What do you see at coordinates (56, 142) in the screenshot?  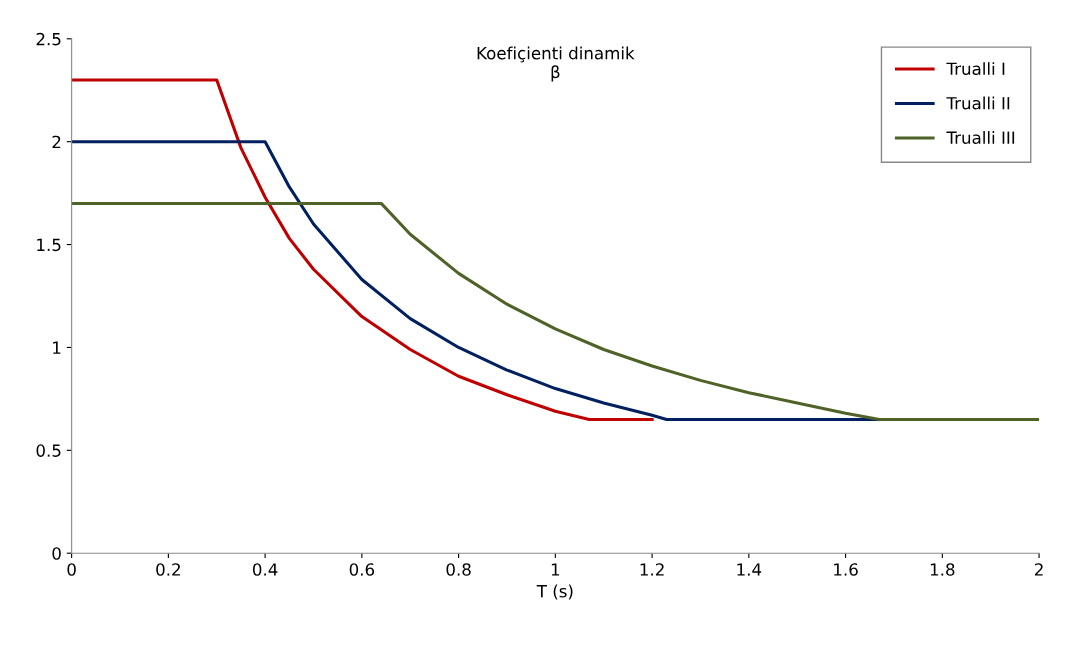 I see `y-tick-label: 2` at bounding box center [56, 142].